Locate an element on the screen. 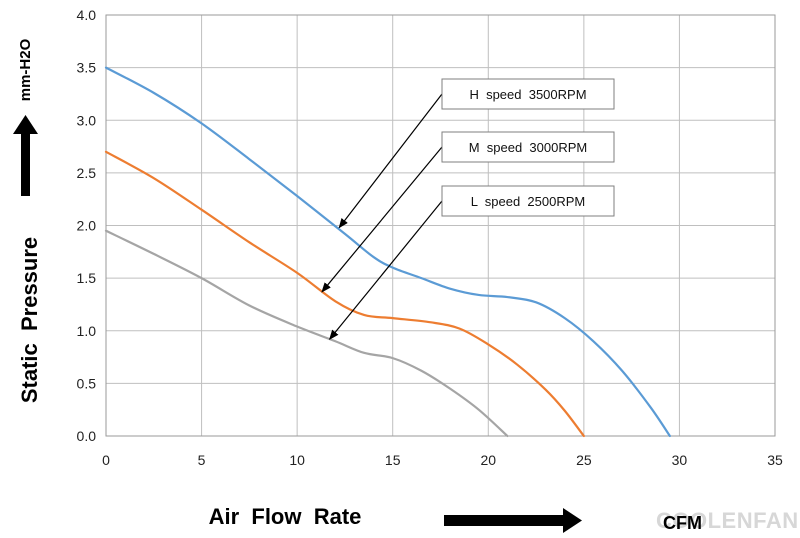 Image resolution: width=800 pixels, height=538 pixels. callout-label: M speed 3000RPM is located at coordinates (528, 147).